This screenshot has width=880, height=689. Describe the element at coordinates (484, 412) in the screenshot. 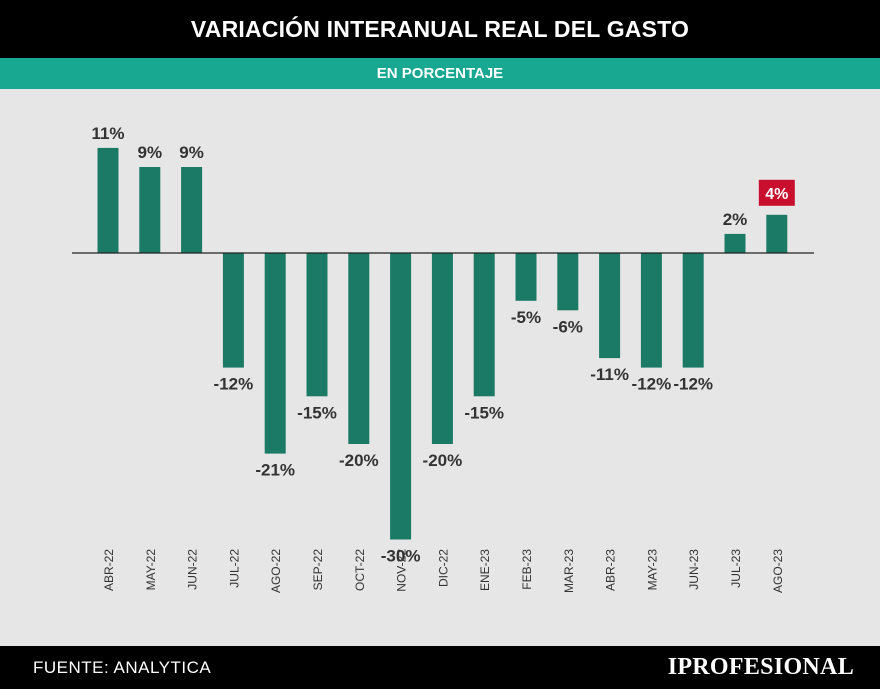

I see `data-label-ene-23: -15%` at that location.